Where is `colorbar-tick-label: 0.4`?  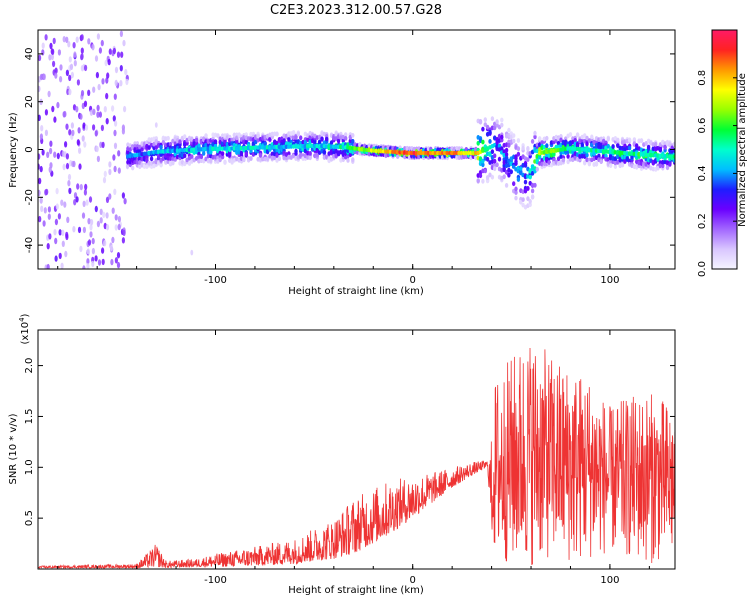
colorbar-tick-label: 0.4 is located at coordinates (702, 173).